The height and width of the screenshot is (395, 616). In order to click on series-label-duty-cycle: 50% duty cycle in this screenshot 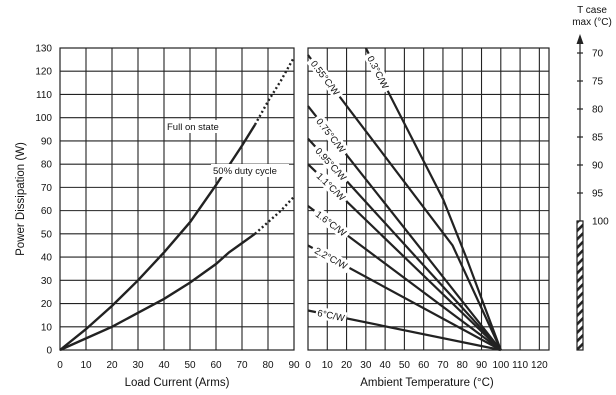, I will do `click(250, 170)`.